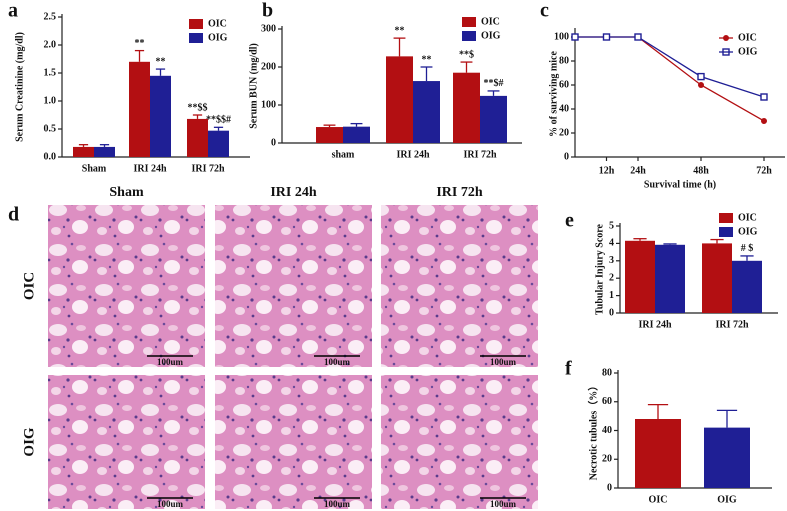 This screenshot has width=787, height=511. What do you see at coordinates (727, 499) in the screenshot?
I see `x-tick-label: OIG` at bounding box center [727, 499].